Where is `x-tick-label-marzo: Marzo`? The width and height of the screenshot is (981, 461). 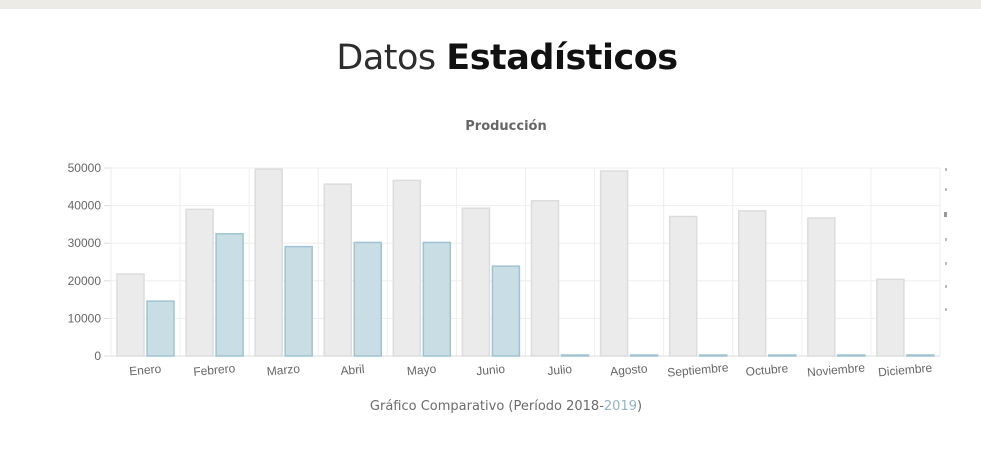
x-tick-label-marzo: Marzo is located at coordinates (283, 370).